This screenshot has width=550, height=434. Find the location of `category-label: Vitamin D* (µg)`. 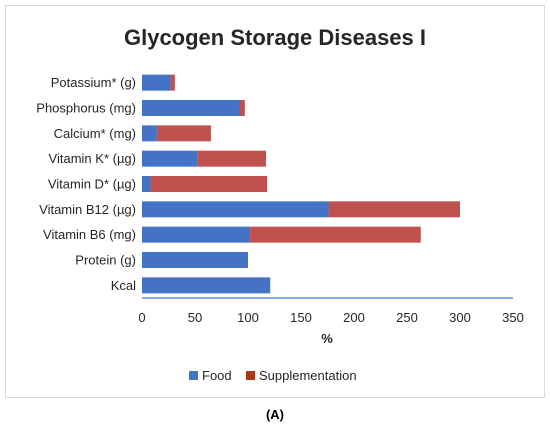

category-label: Vitamin D* (µg) is located at coordinates (92, 184).